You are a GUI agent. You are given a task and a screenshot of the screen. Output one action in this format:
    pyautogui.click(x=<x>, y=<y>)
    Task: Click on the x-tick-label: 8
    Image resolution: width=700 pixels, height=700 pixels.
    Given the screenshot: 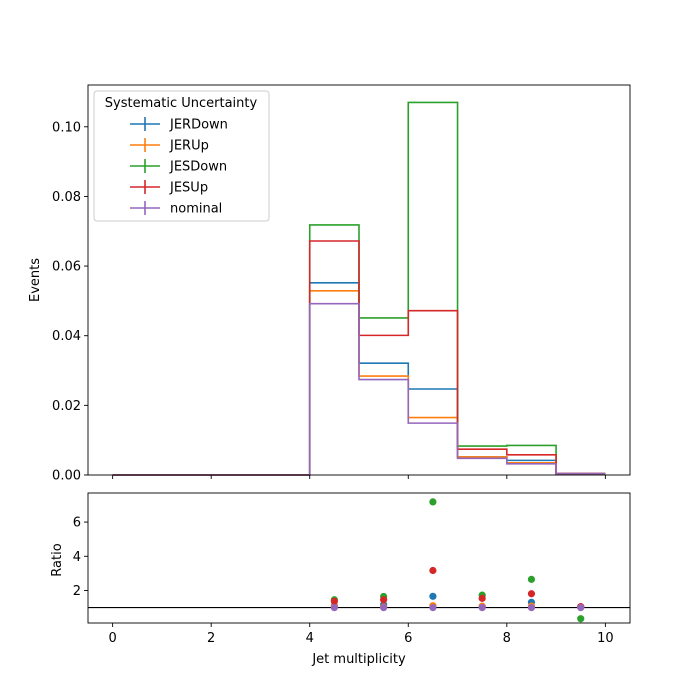 What is the action you would take?
    pyautogui.click(x=507, y=638)
    